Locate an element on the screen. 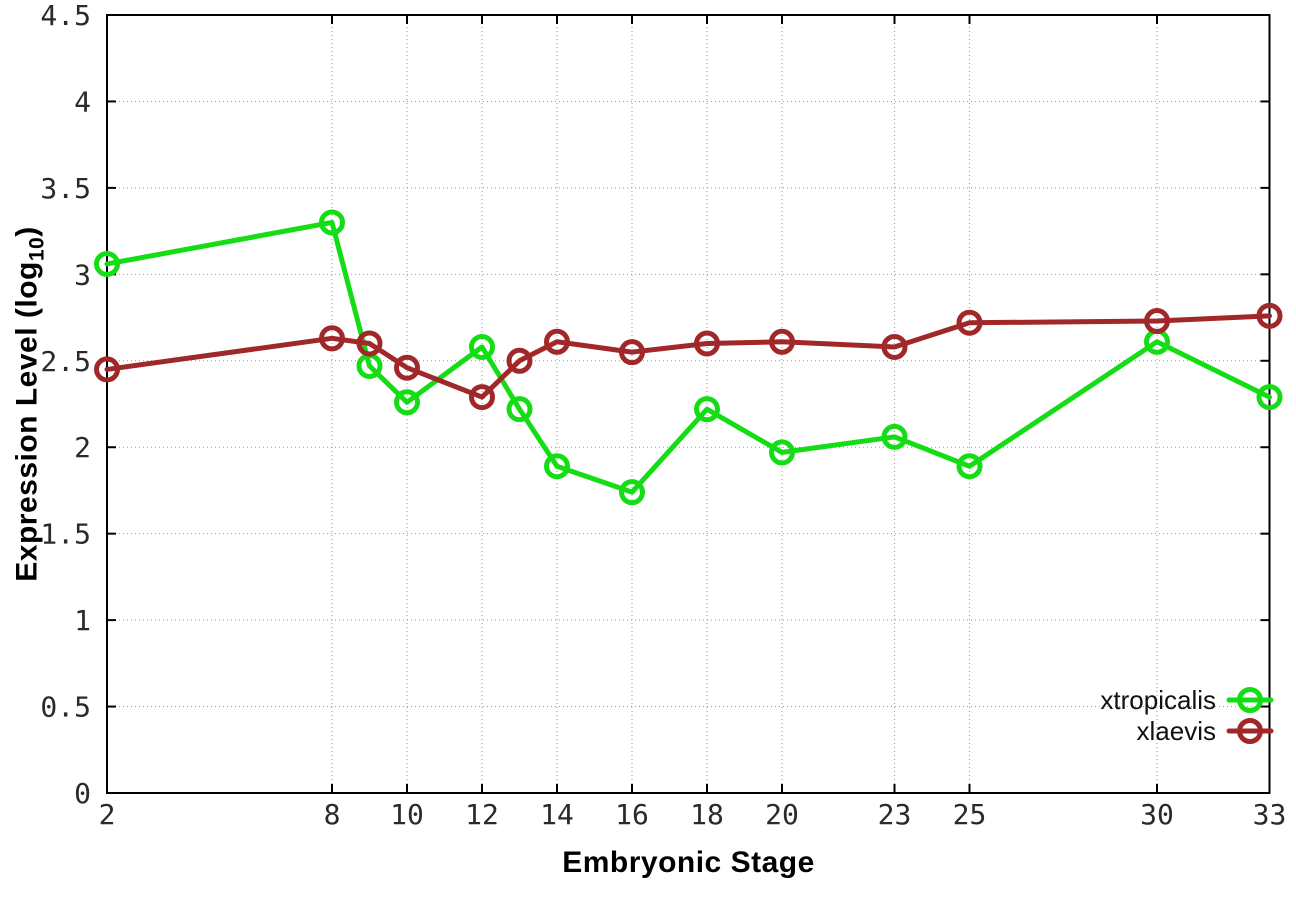 Image resolution: width=1296 pixels, height=907 pixels. y-tick-label: 2 is located at coordinates (82, 447).